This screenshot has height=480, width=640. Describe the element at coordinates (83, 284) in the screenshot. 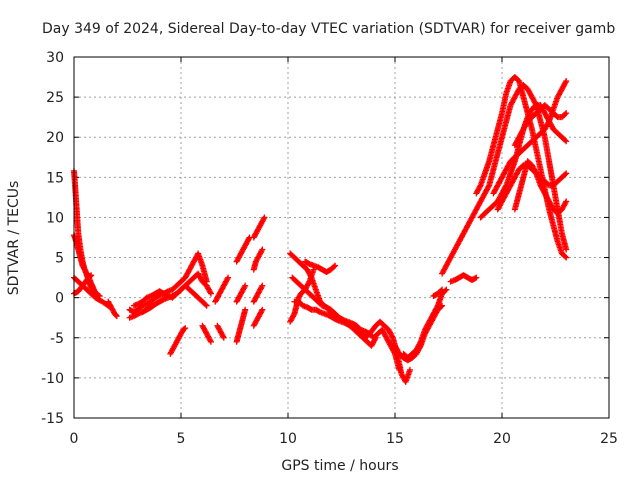

I see `series-s4` at that location.